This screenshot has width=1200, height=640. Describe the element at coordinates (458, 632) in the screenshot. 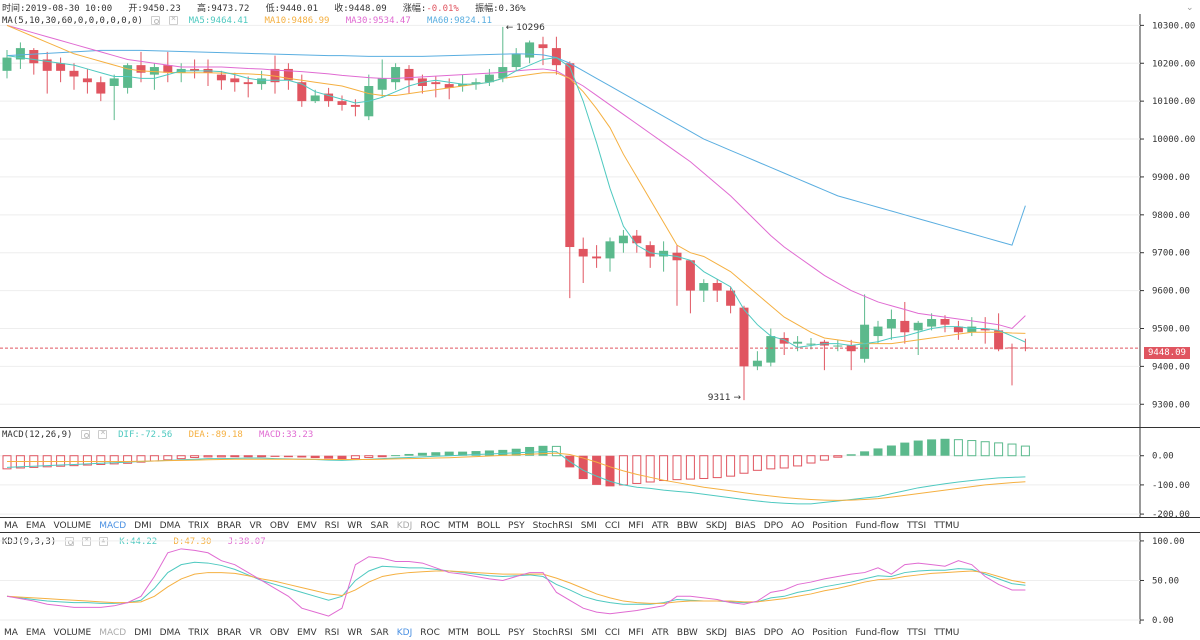

I see `nav2-tab-mtm: MTM` at that location.